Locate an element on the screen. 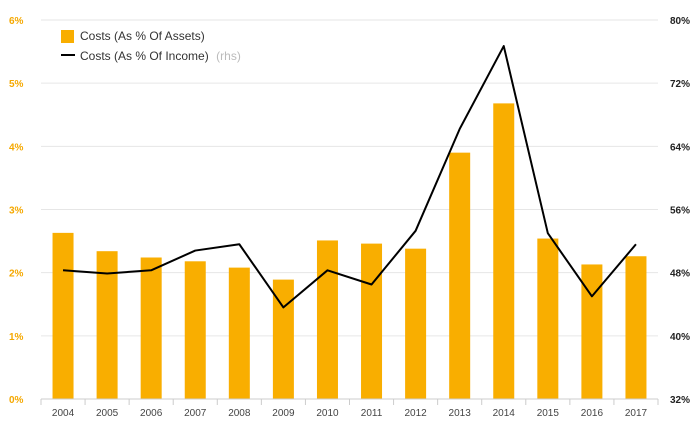 Image resolution: width=700 pixels, height=433 pixels. bar-2014 is located at coordinates (504, 251).